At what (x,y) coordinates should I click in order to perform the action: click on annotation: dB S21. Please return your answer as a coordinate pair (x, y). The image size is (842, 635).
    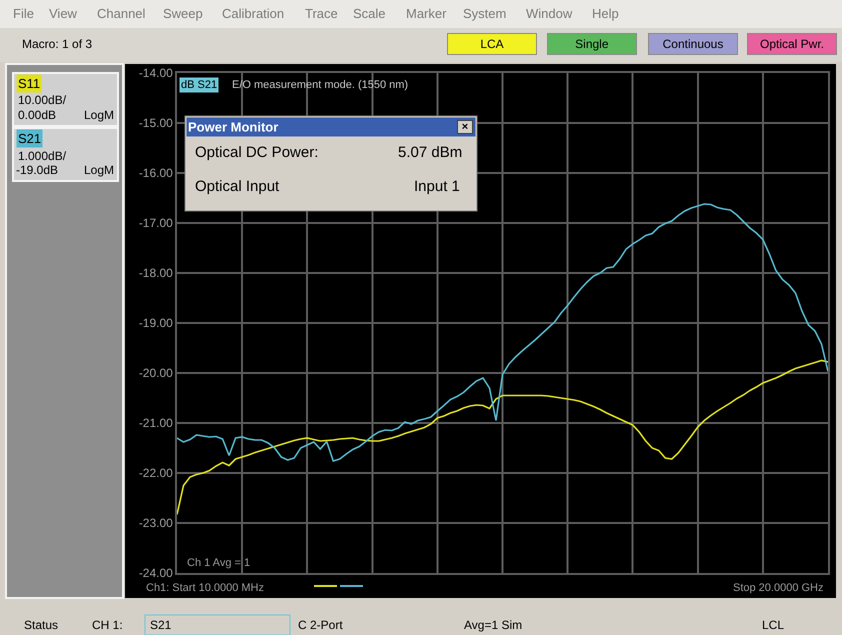
    Looking at the image, I should click on (199, 85).